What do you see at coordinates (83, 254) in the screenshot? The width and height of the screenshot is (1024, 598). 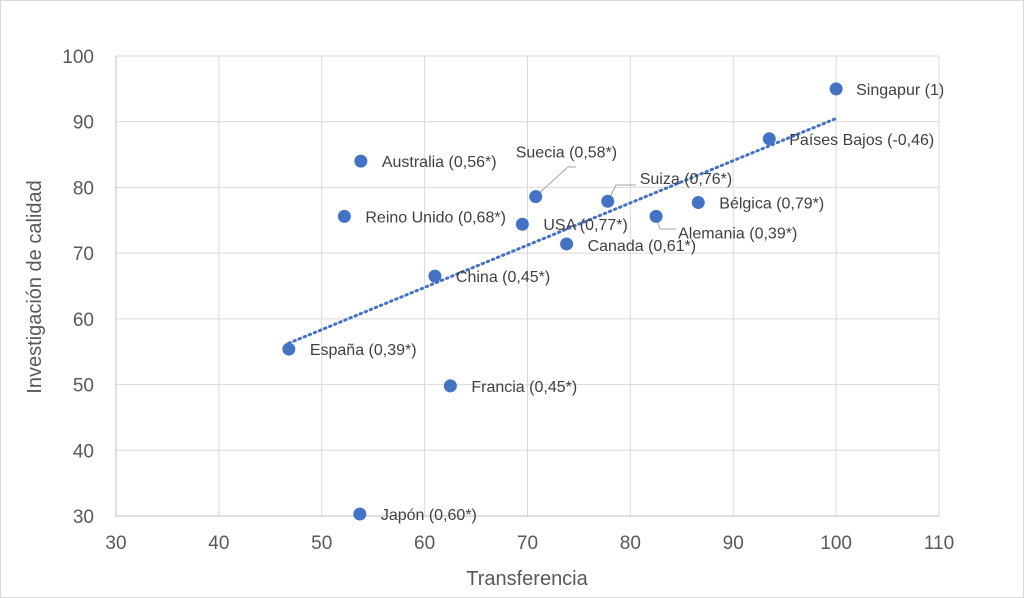 I see `y-tick-label: 70` at bounding box center [83, 254].